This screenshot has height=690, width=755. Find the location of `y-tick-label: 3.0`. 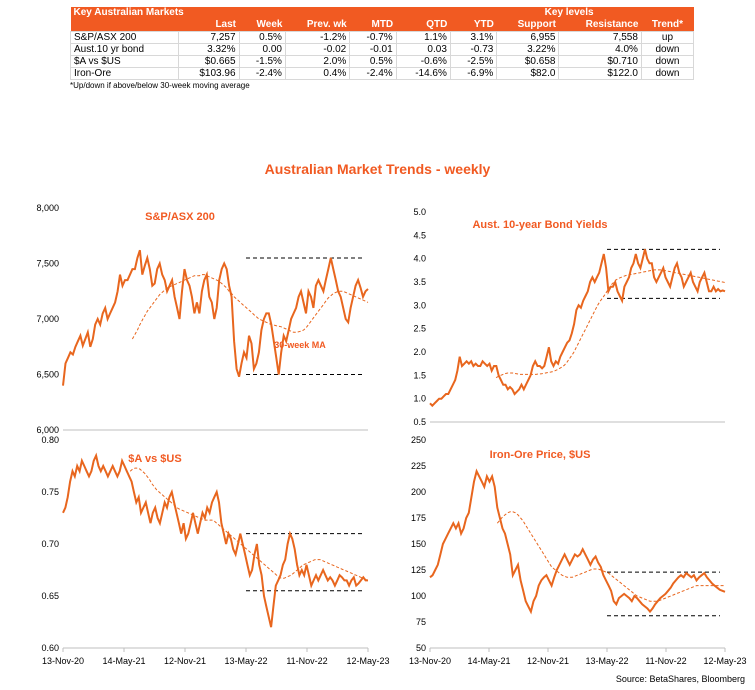

y-tick-label: 3.0 is located at coordinates (419, 305).